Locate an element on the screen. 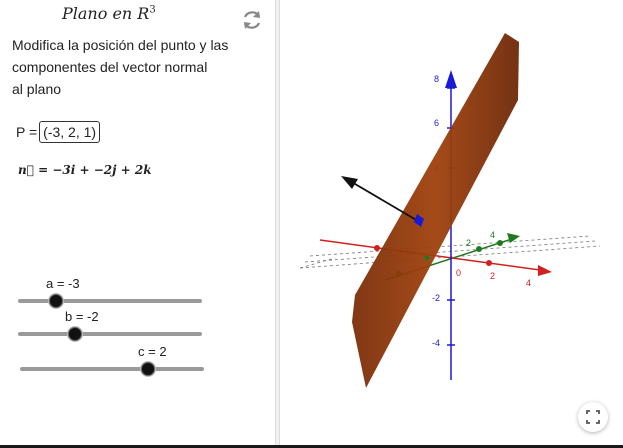 This screenshot has width=623, height=448. title-superscript: 3 is located at coordinates (152, 10).